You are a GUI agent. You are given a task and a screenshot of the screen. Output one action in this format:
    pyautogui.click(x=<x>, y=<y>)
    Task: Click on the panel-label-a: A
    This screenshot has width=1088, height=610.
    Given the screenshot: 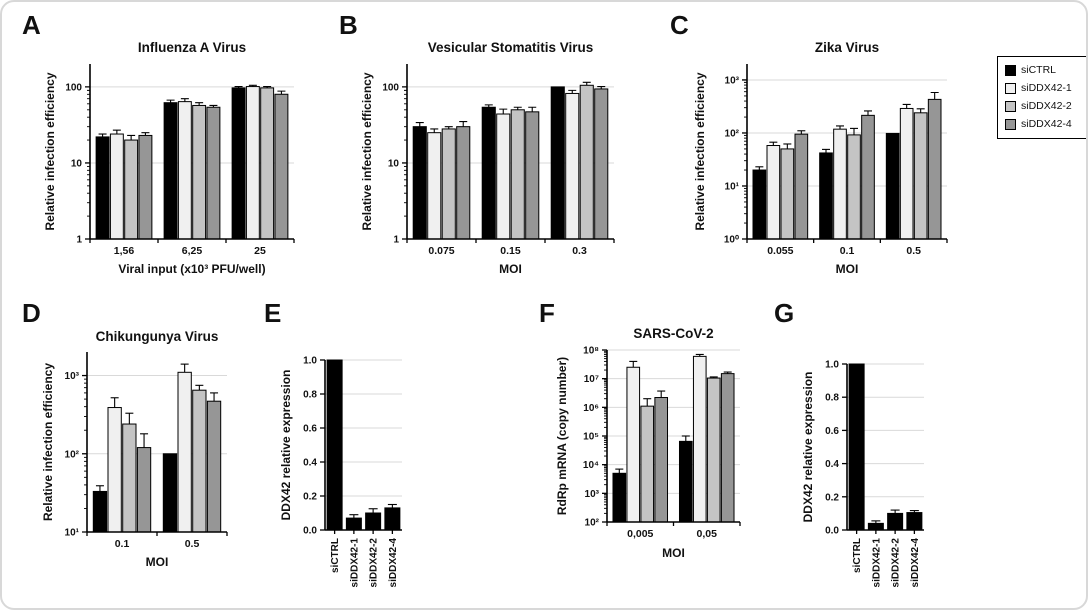 What is the action you would take?
    pyautogui.click(x=31, y=25)
    